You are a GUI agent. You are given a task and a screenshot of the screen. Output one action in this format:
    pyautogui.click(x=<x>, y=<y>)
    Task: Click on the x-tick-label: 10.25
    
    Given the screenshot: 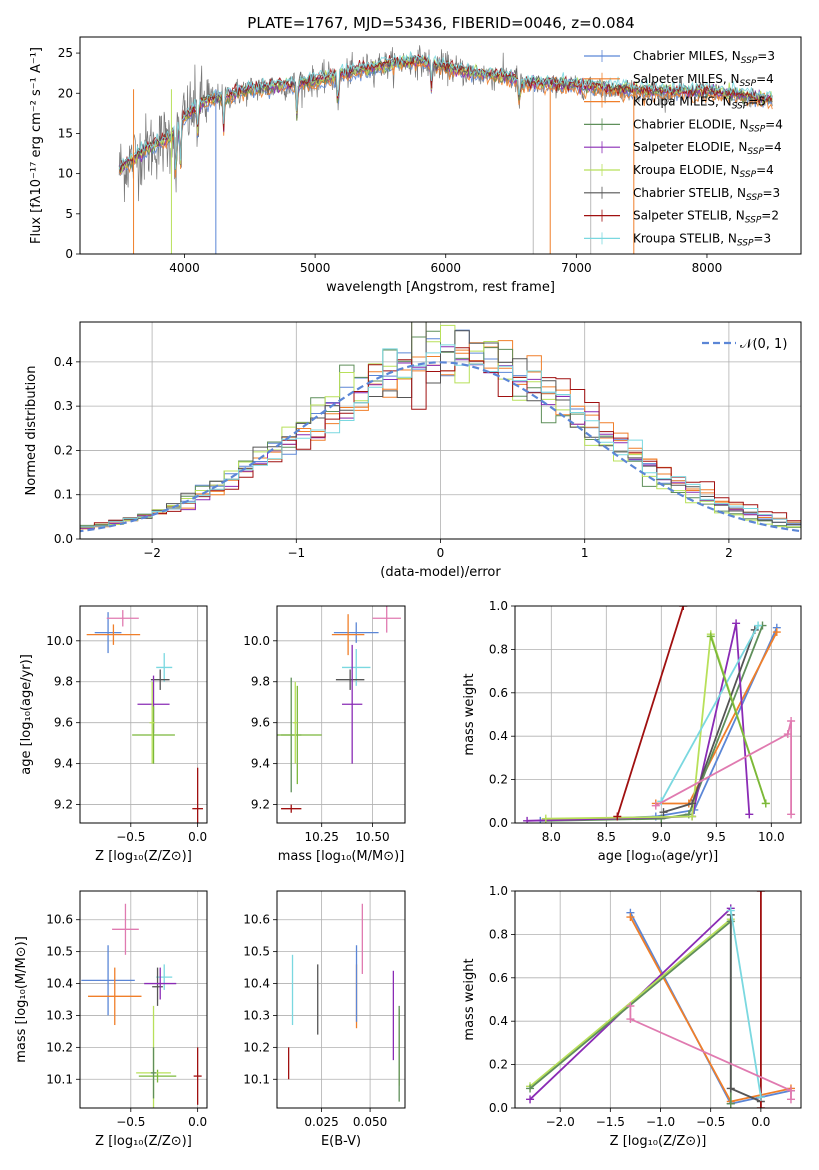 What is the action you would take?
    pyautogui.click(x=322, y=837)
    